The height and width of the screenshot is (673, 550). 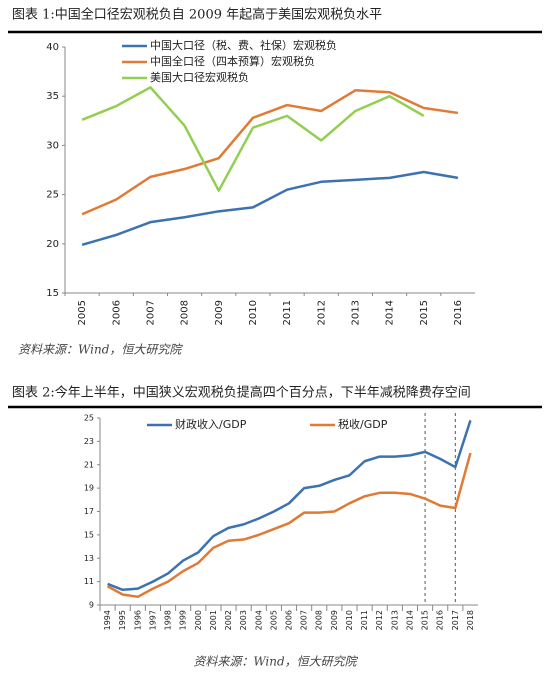 What do you see at coordinates (52, 96) in the screenshot?
I see `y-tick-label: 35` at bounding box center [52, 96].